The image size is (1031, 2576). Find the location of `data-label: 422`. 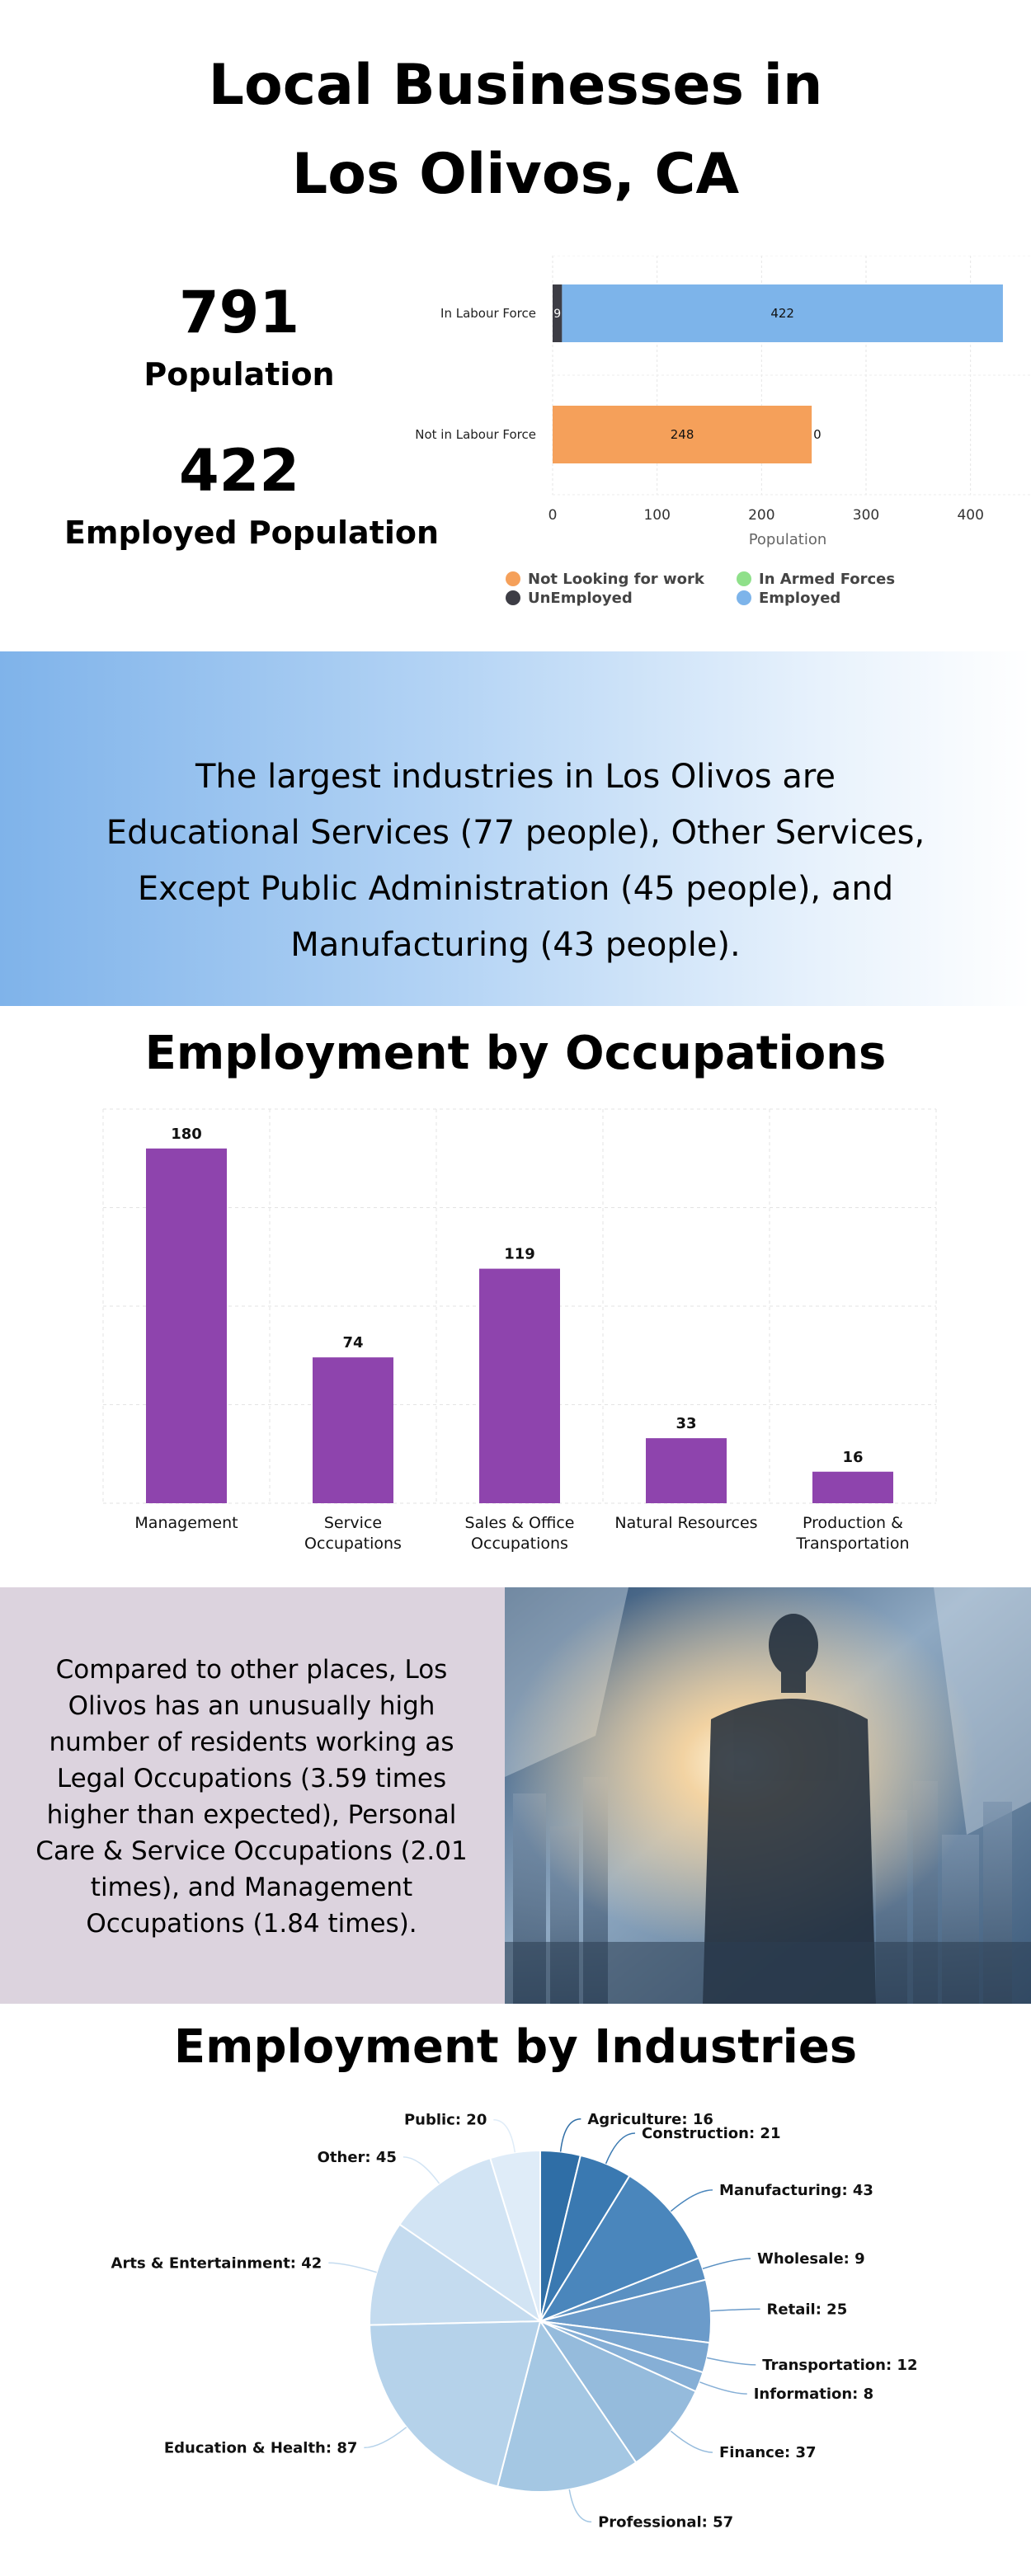

data-label: 422 is located at coordinates (782, 313).